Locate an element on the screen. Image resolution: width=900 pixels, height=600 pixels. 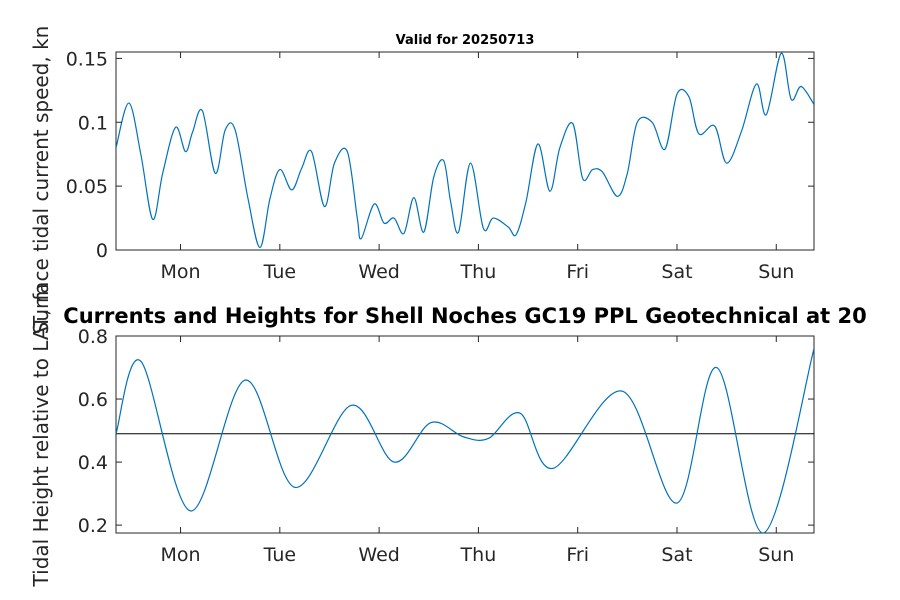
tidal-height-x-tick-label: Sun is located at coordinates (776, 555).